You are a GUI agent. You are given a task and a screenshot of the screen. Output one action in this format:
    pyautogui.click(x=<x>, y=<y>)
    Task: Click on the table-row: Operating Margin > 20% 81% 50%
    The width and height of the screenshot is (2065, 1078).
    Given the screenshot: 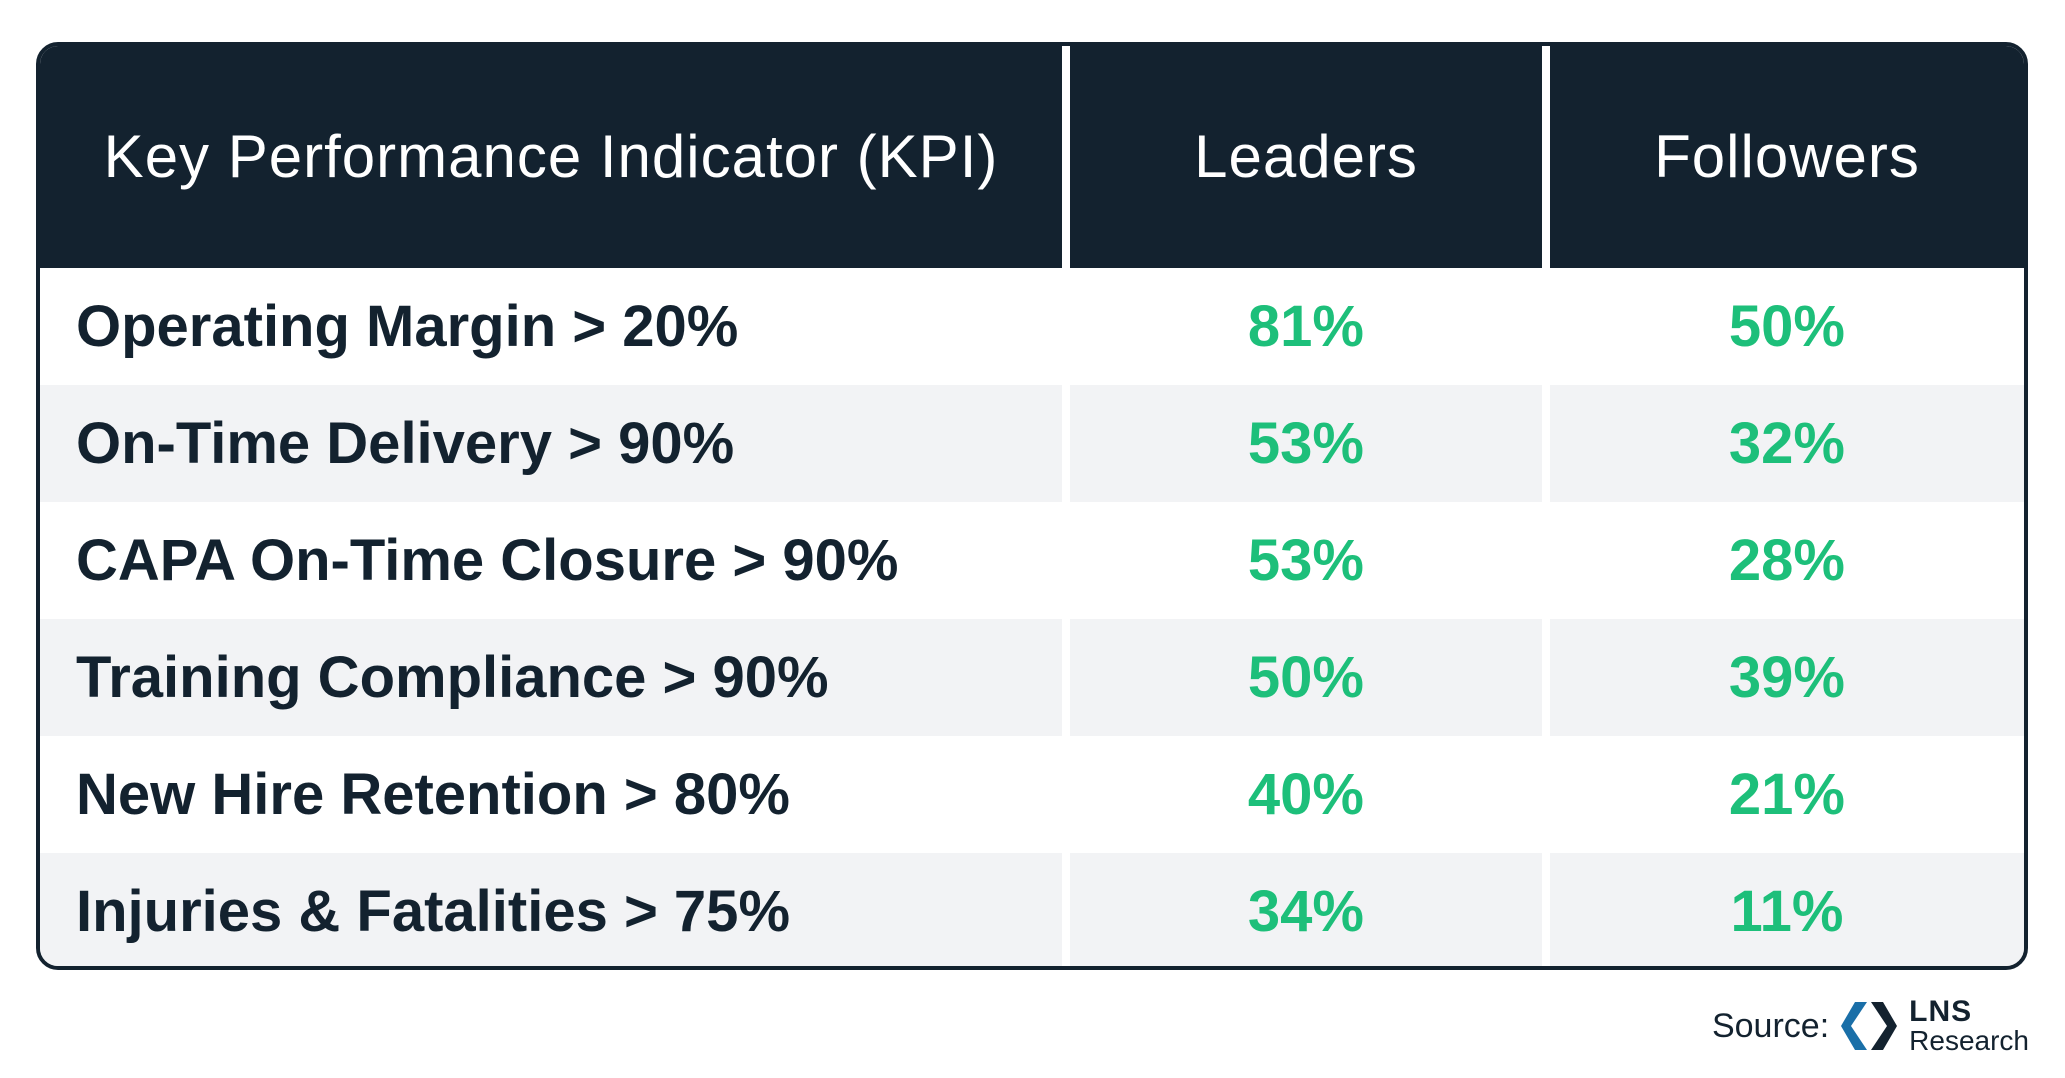 What is the action you would take?
    pyautogui.click(x=1032, y=326)
    